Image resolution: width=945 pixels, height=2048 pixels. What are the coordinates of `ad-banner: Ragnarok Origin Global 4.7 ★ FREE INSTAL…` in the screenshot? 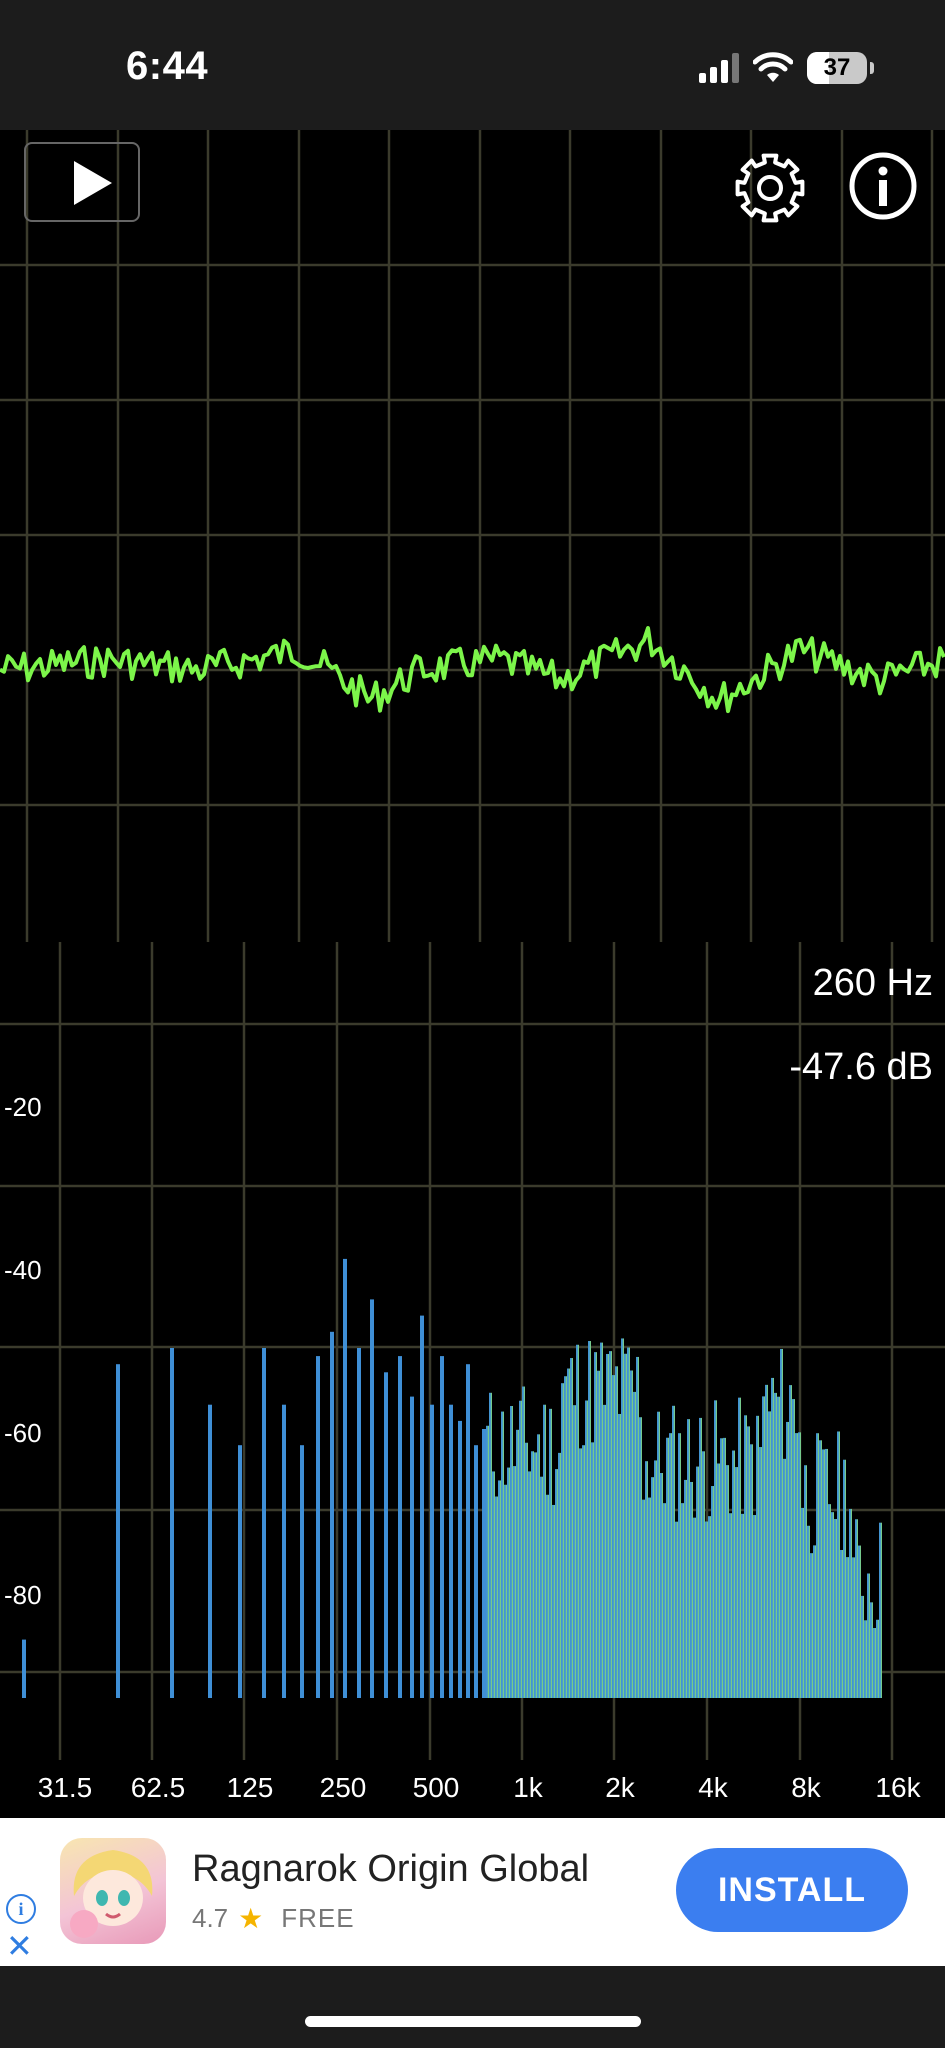 It's located at (472, 1892).